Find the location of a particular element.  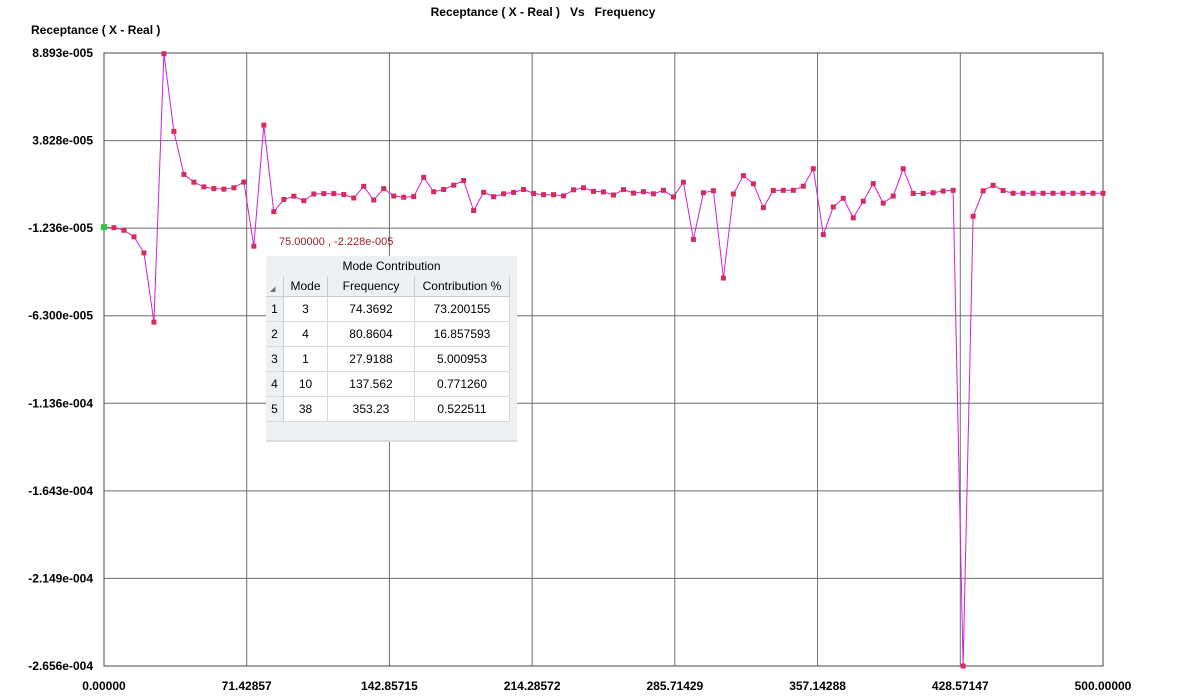

column-header-mode: Mode is located at coordinates (305, 286).